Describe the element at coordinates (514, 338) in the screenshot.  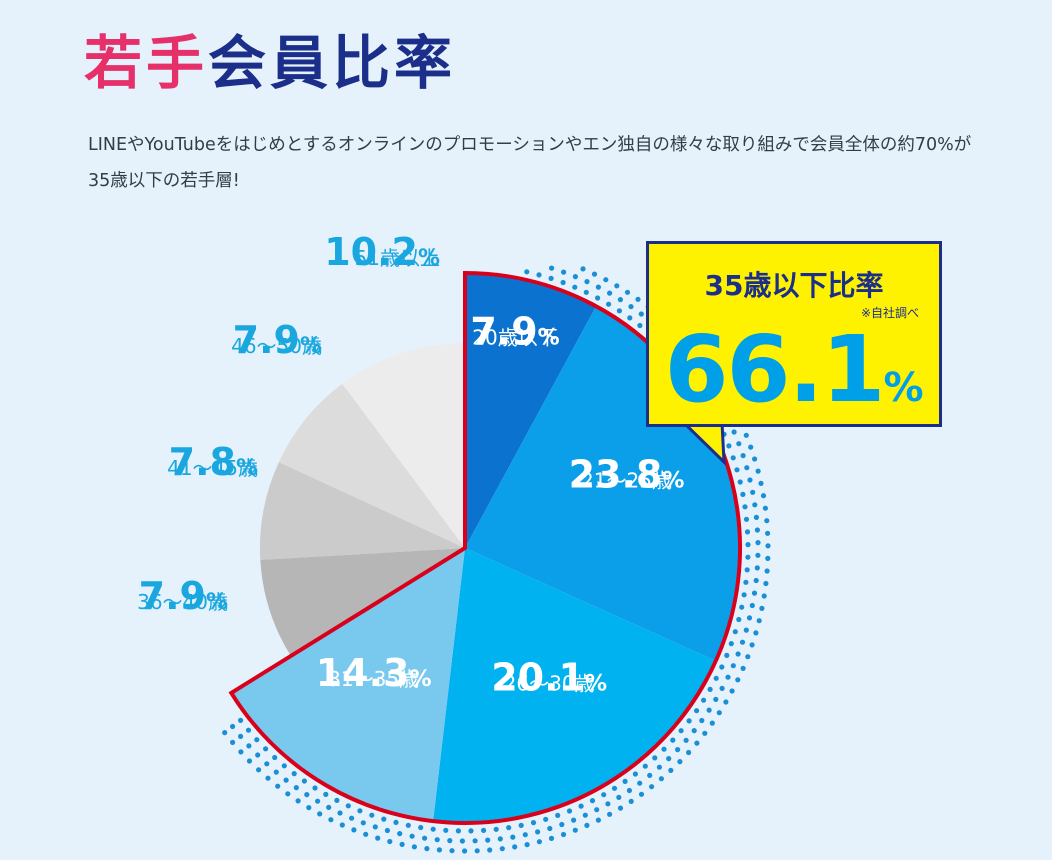
I see `slice-label: 20歳以下` at that location.